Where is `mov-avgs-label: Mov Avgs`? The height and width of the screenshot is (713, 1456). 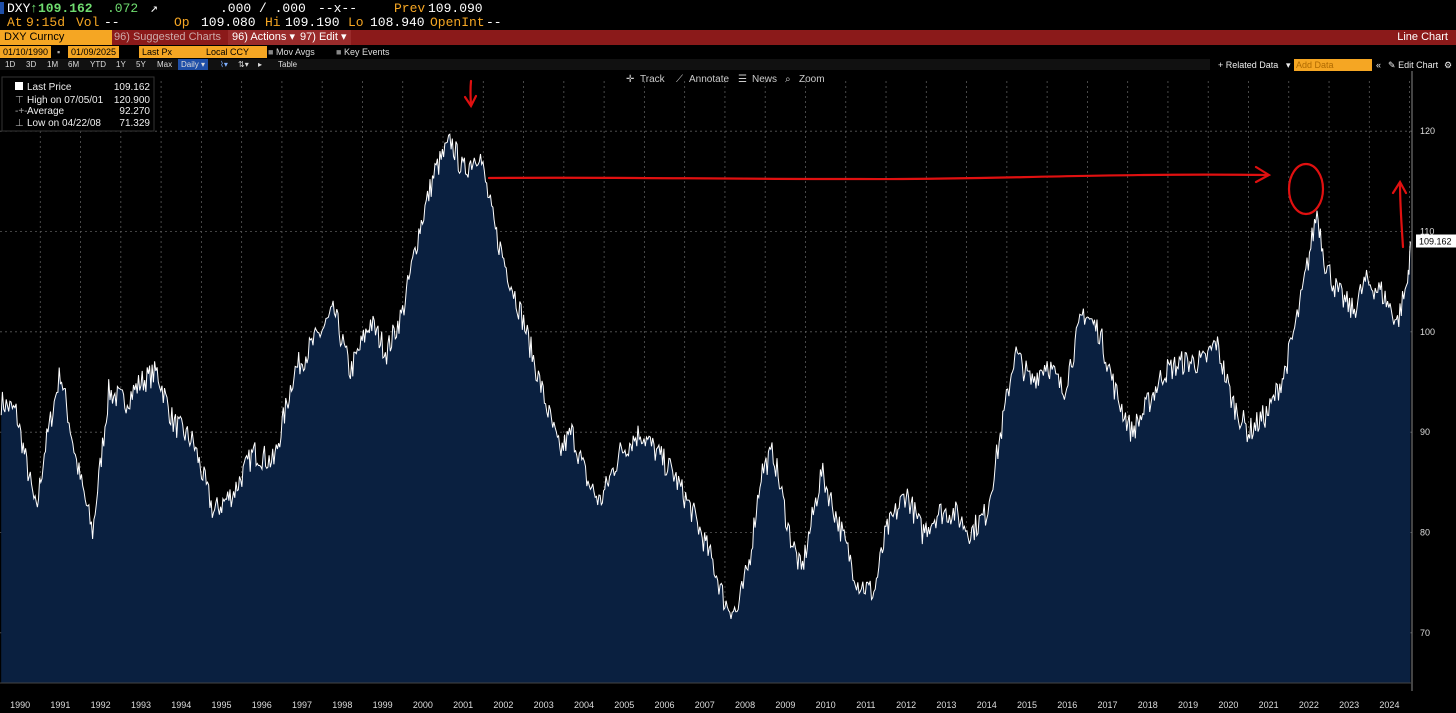
mov-avgs-label: Mov Avgs is located at coordinates (295, 52).